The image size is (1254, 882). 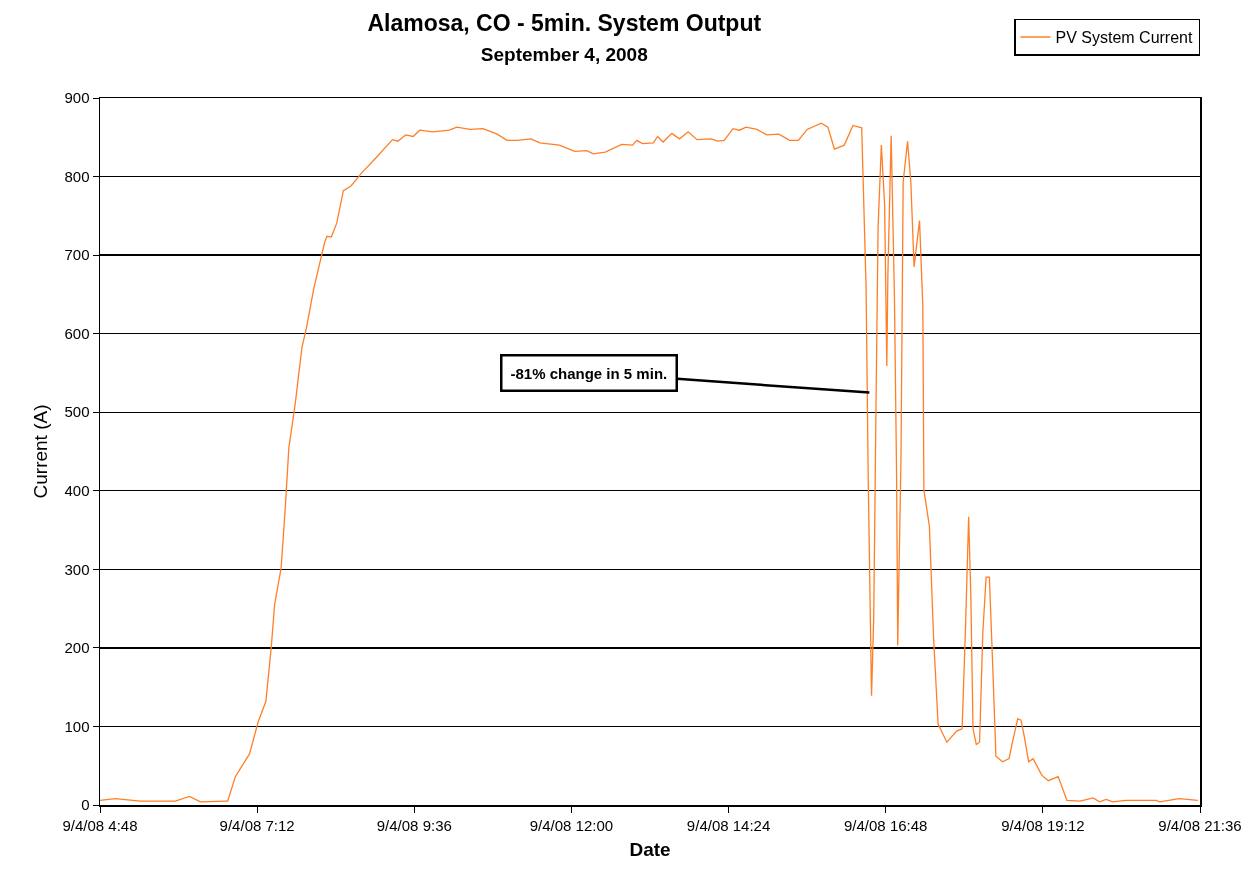 I want to click on x-tick-label: 9/4/08 14:24, so click(x=728, y=825).